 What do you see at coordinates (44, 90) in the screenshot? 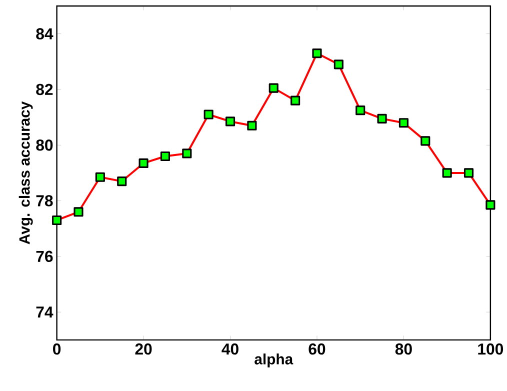
I see `y-tick-label: 82` at bounding box center [44, 90].